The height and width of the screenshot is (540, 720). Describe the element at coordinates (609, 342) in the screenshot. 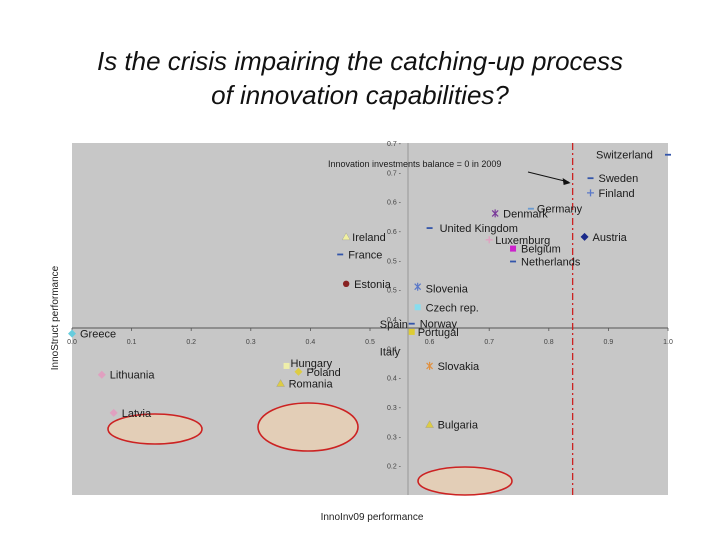

I see `x-tick-label: 0.9` at that location.